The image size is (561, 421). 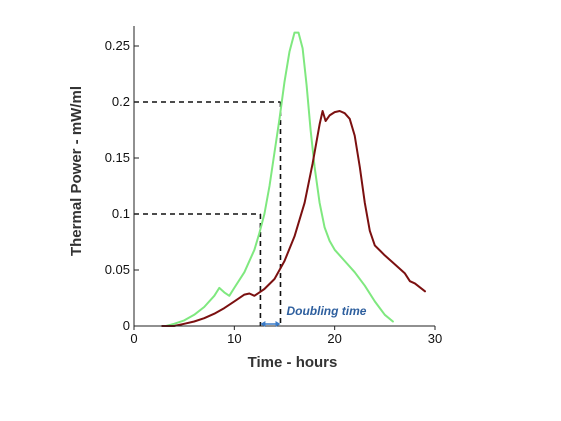 I want to click on annotations: Doubling time, so click(x=313, y=315).